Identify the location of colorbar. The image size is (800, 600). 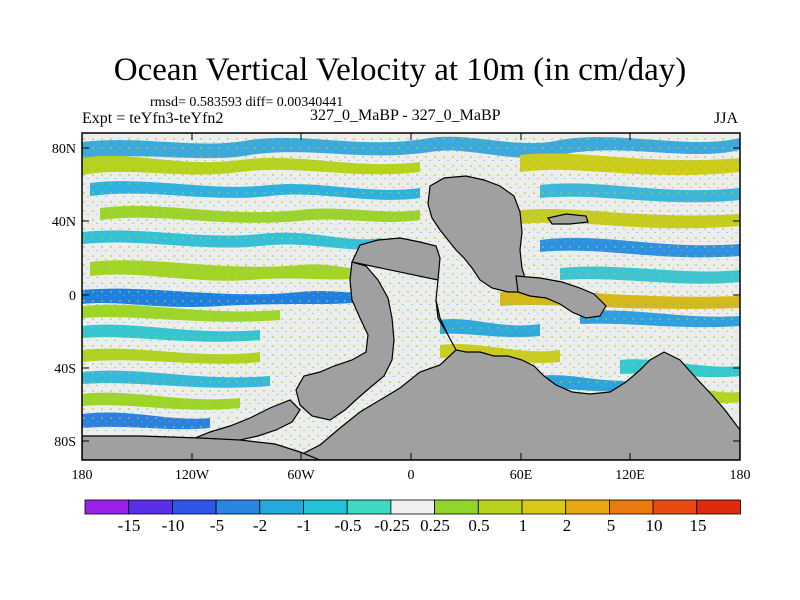
(412, 507).